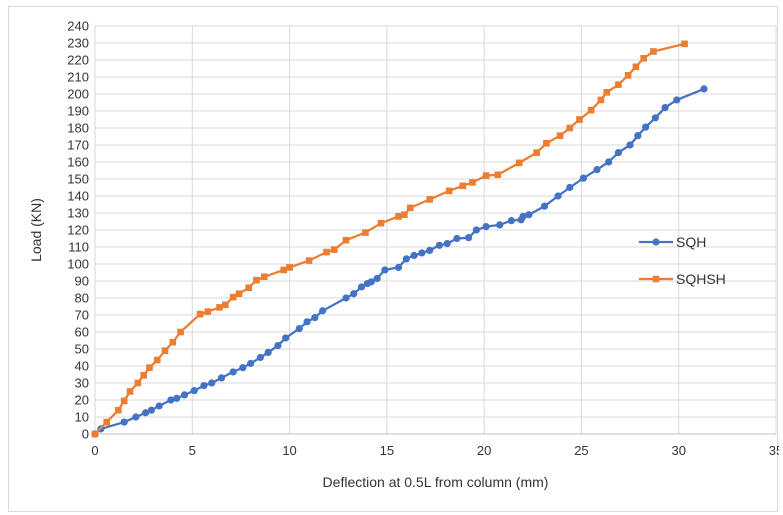 Image resolution: width=783 pixels, height=515 pixels. I want to click on x-tick-label: 20, so click(484, 450).